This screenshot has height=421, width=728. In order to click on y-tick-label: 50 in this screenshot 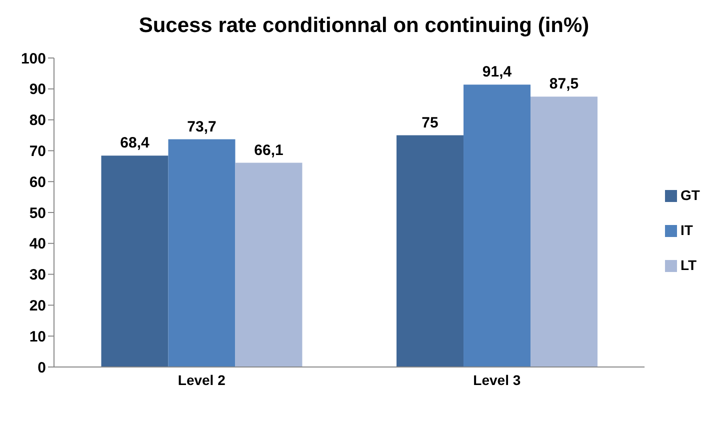, I will do `click(37, 213)`.